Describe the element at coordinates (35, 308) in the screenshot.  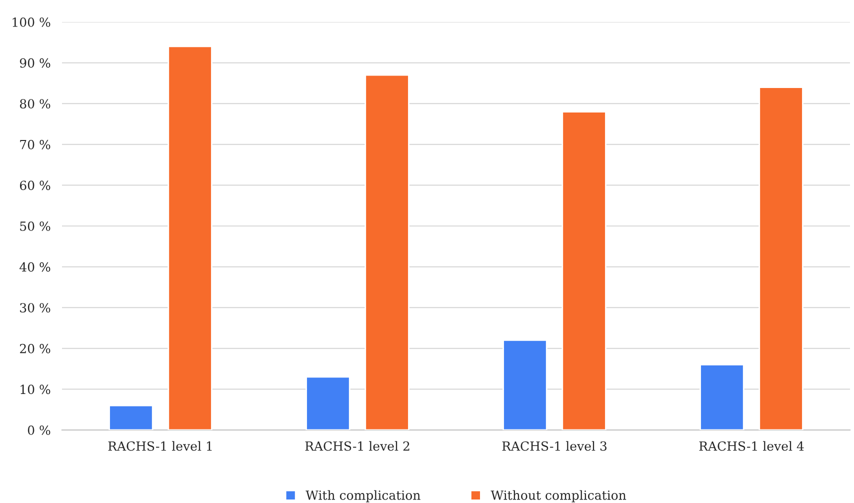
I see `y-tick-label: 30 %` at that location.